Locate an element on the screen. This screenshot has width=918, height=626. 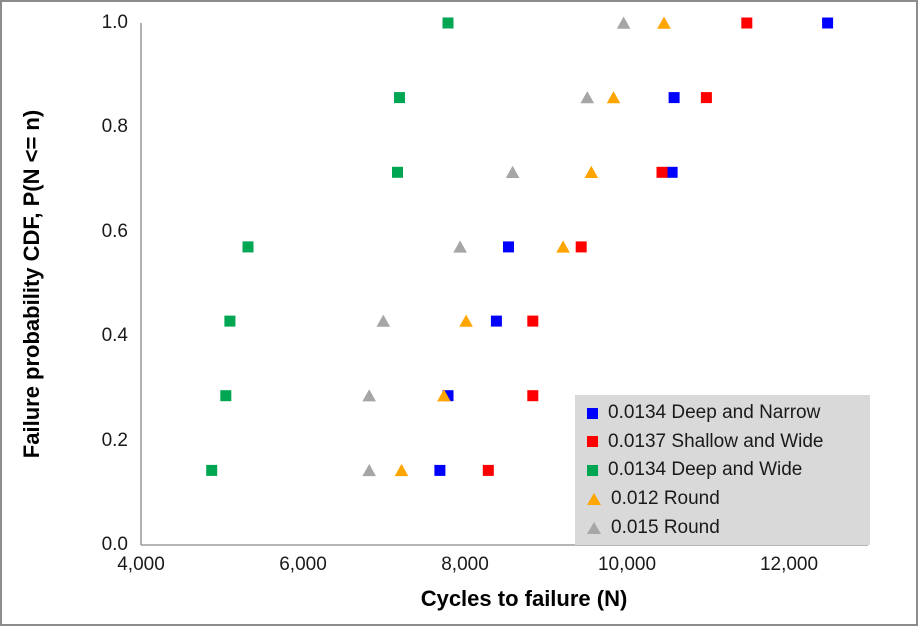
y-axis-title: Failure probability CDF, P(N <= n) is located at coordinates (31, 284).